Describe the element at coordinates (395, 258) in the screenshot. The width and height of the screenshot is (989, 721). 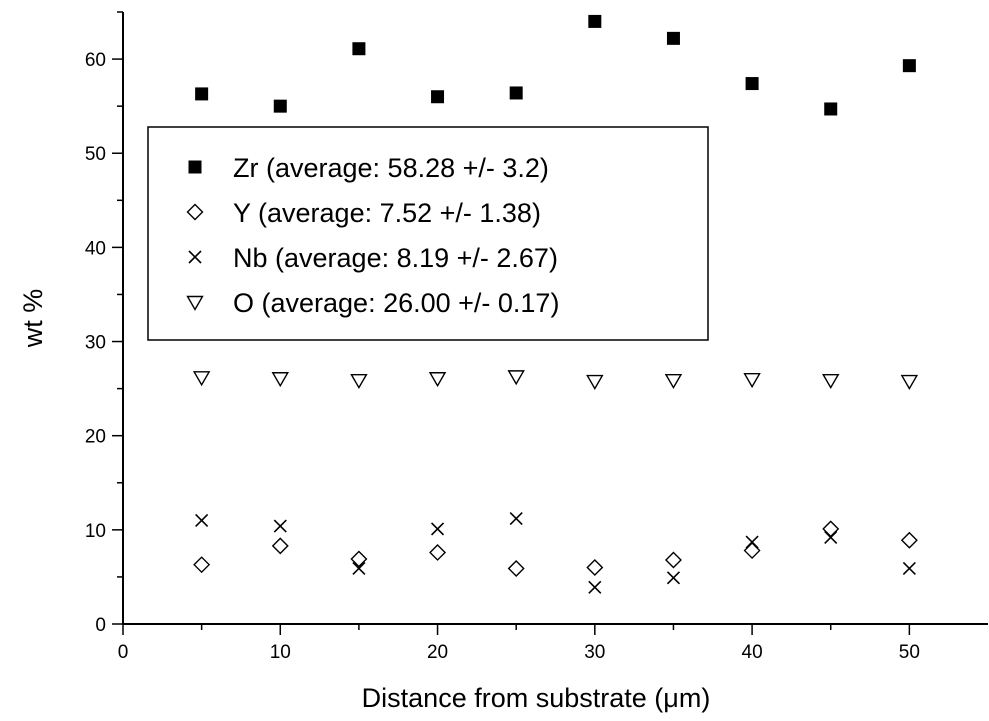
I see `legend-label: Nb (average: 8.19 +/- 2.67)` at that location.